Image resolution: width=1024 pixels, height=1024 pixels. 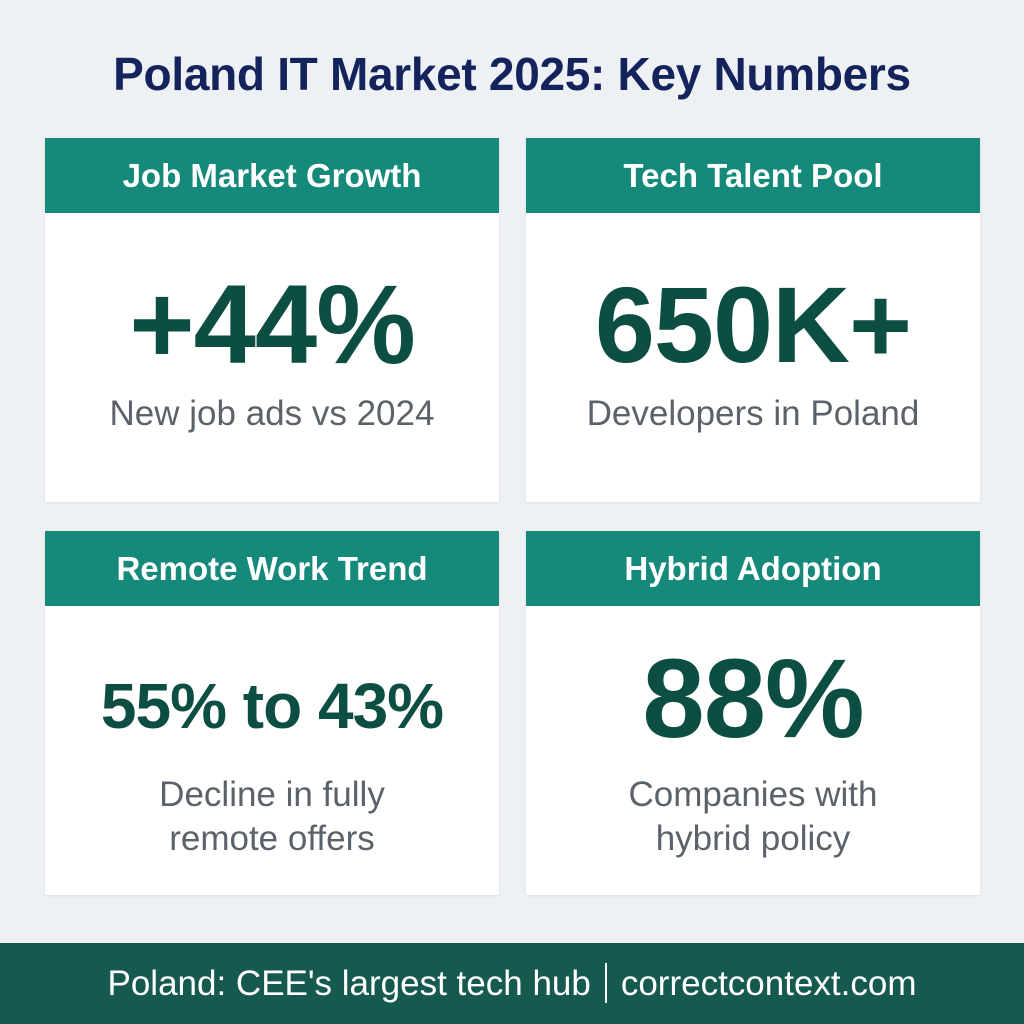 I want to click on card-description-line: remote offers, so click(x=272, y=838).